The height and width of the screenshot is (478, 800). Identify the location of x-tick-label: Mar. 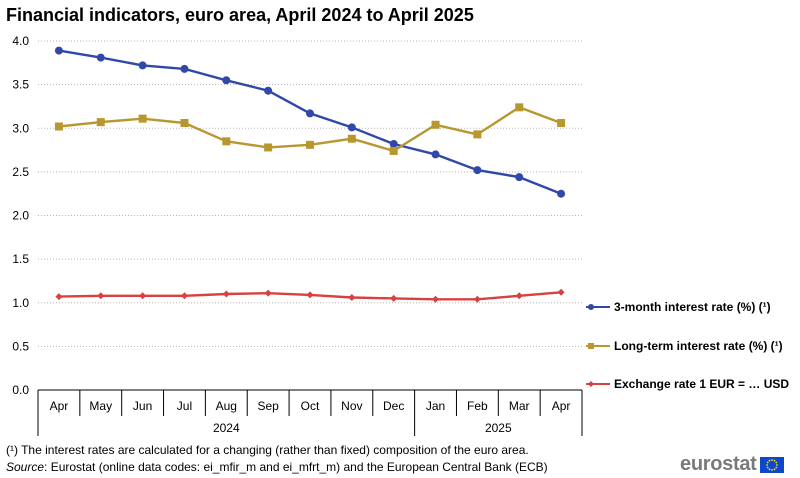
(519, 406).